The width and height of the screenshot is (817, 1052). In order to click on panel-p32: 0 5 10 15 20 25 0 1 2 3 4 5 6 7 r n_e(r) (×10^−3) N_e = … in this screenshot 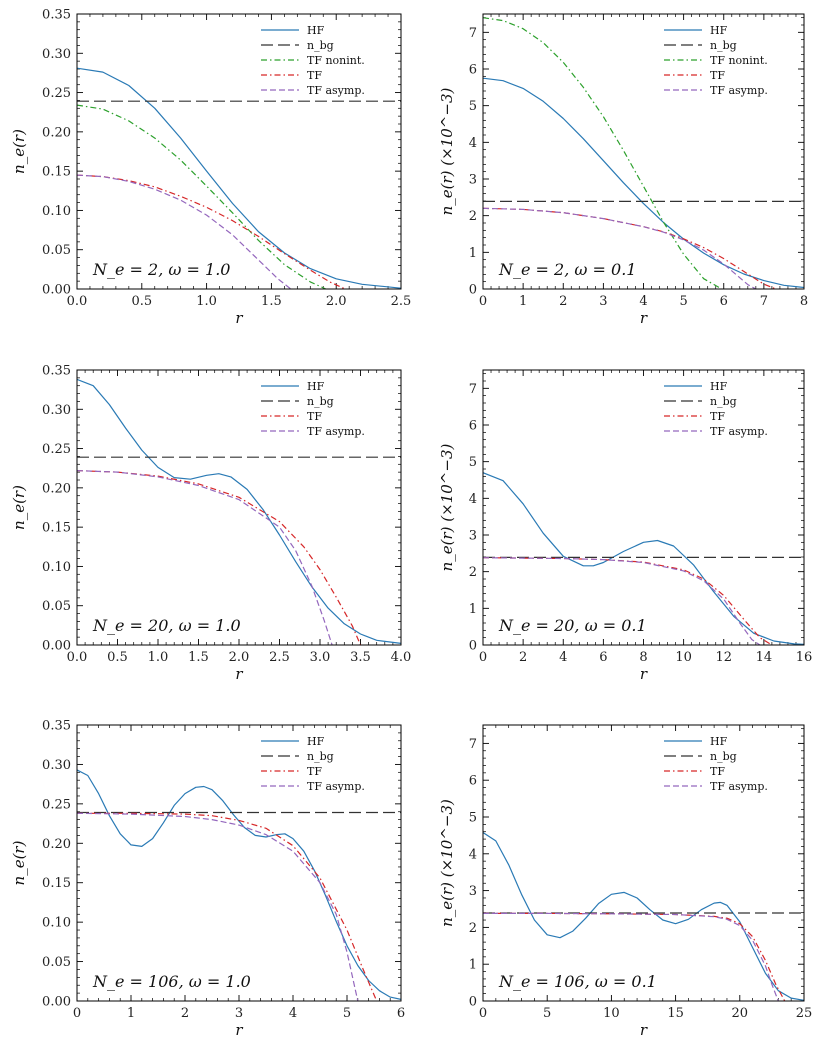, I will do `click(625, 881)`.